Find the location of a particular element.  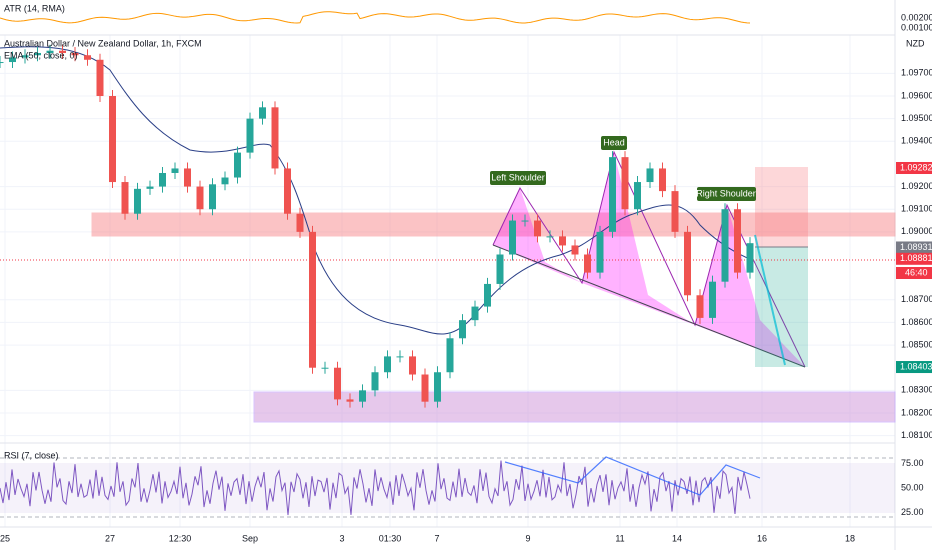

price-tag-label: 1.08403 is located at coordinates (916, 366).